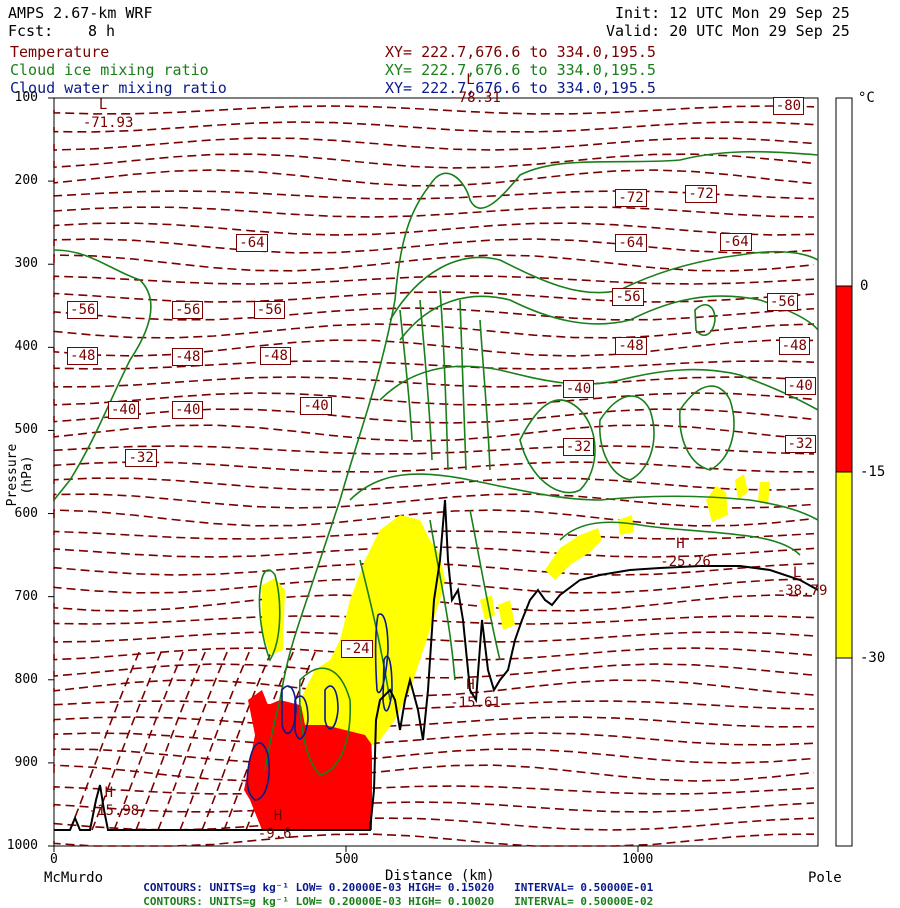 Image resolution: width=900 pixels, height=908 pixels. What do you see at coordinates (26, 264) in the screenshot?
I see `y-tick-label: 300` at bounding box center [26, 264].